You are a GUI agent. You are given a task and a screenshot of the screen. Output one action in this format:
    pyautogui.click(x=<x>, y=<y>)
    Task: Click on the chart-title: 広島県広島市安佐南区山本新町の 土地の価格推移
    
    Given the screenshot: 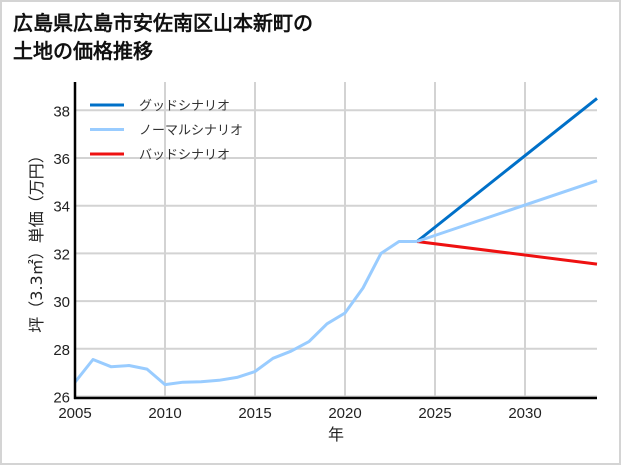 What is the action you would take?
    pyautogui.click(x=163, y=37)
    